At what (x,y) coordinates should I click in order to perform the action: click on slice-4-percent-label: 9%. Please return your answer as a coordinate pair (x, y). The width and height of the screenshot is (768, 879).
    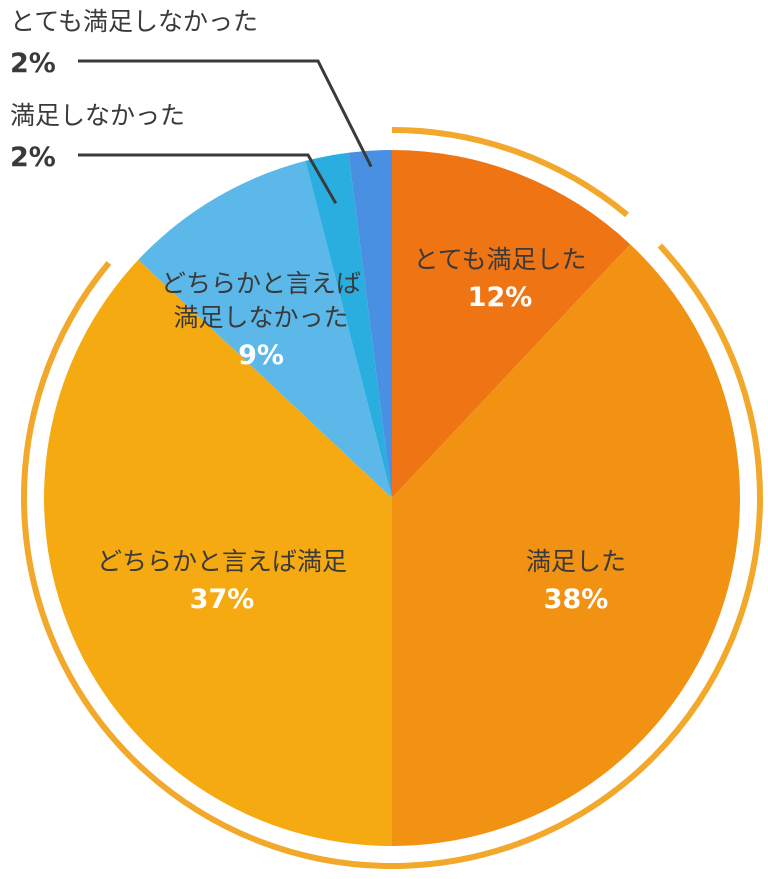
    Looking at the image, I should click on (261, 355).